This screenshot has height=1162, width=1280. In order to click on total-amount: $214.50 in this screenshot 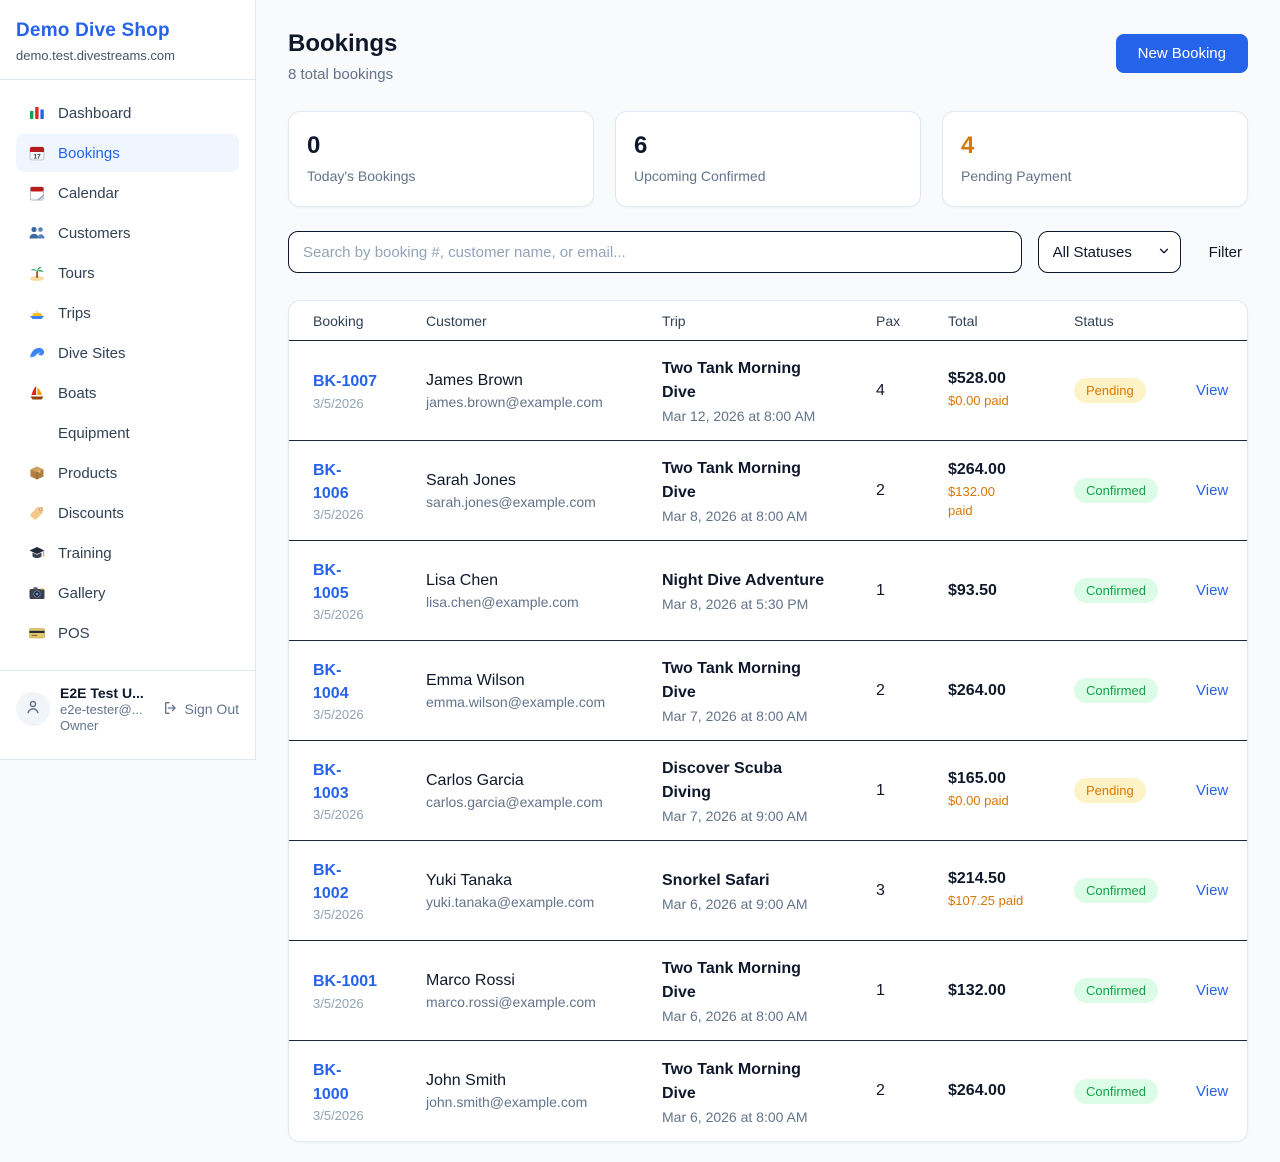, I will do `click(977, 879)`.